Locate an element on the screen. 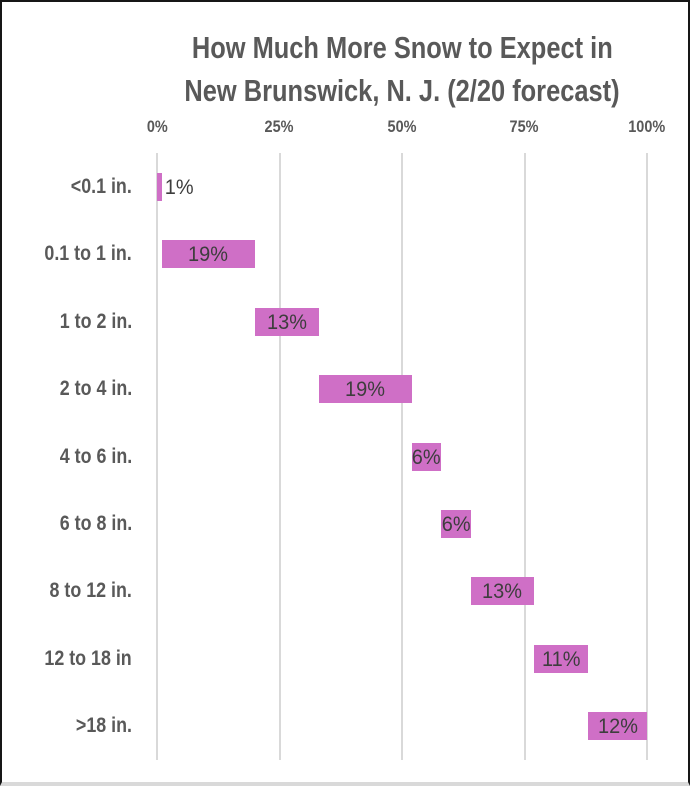 The width and height of the screenshot is (690, 786). category-label: 1 to 2 in. is located at coordinates (67, 322).